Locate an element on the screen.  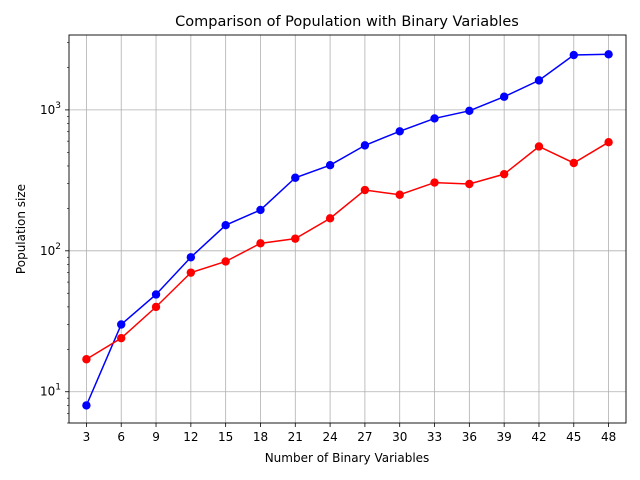
y-axis: 10¹ 10² 10³ is located at coordinates (54, 233).